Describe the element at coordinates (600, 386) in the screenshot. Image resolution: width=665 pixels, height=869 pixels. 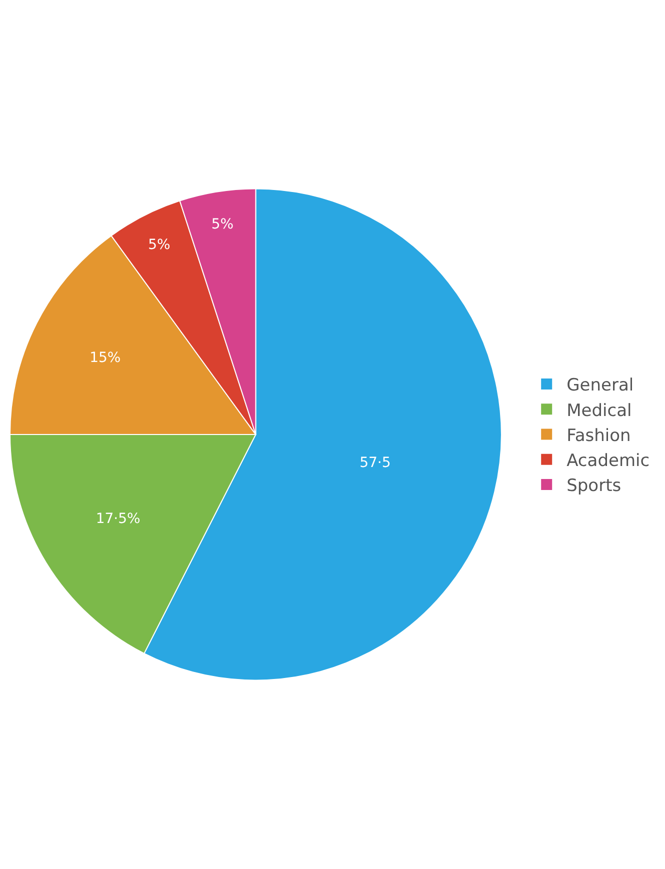
I see `legend-label: General` at that location.